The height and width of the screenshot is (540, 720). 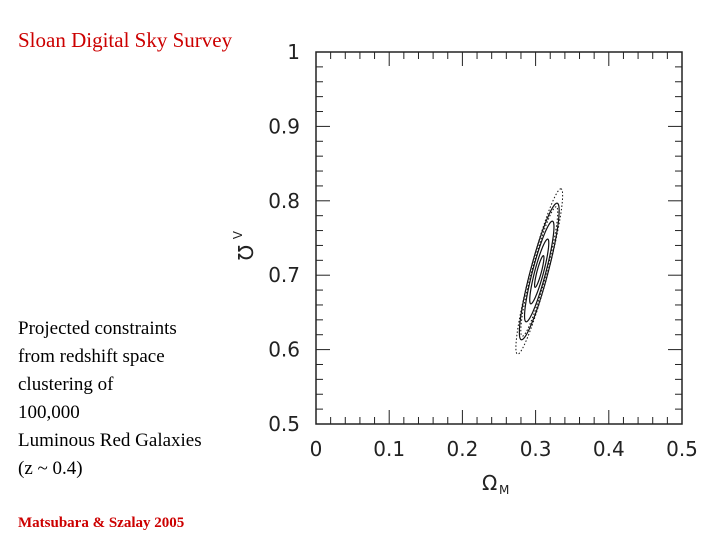 What do you see at coordinates (609, 449) in the screenshot?
I see `x-tick-label: 0.4` at bounding box center [609, 449].